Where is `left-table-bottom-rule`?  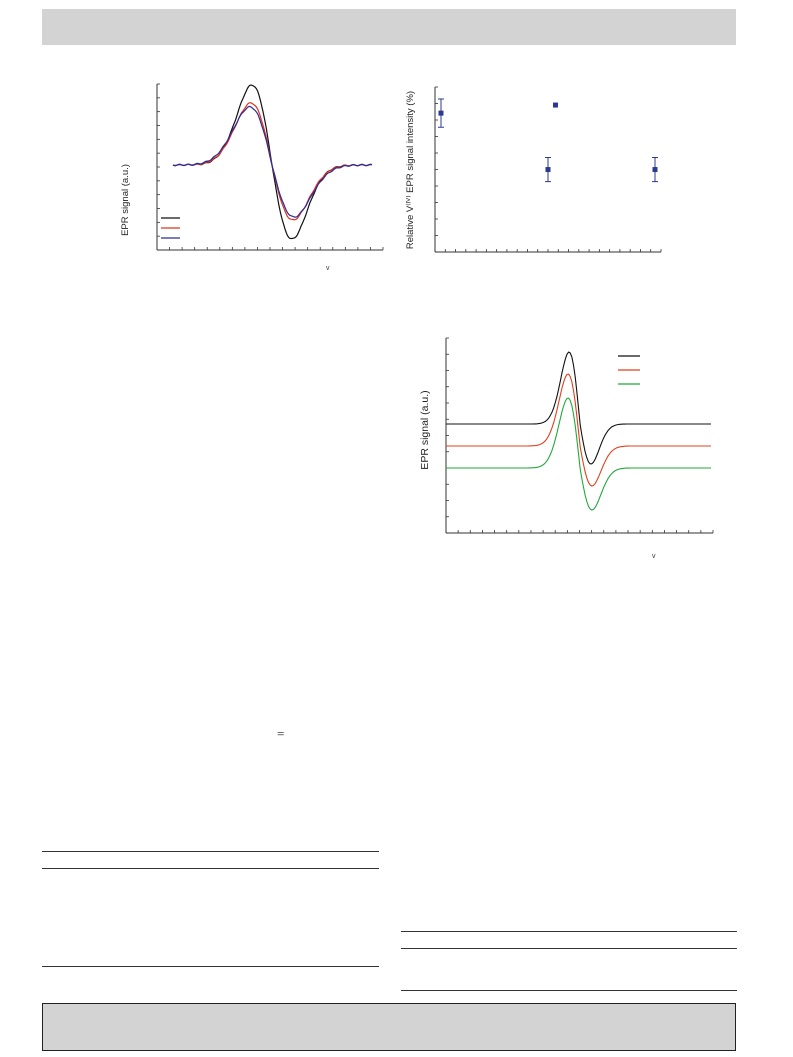 left-table-bottom-rule is located at coordinates (210, 966).